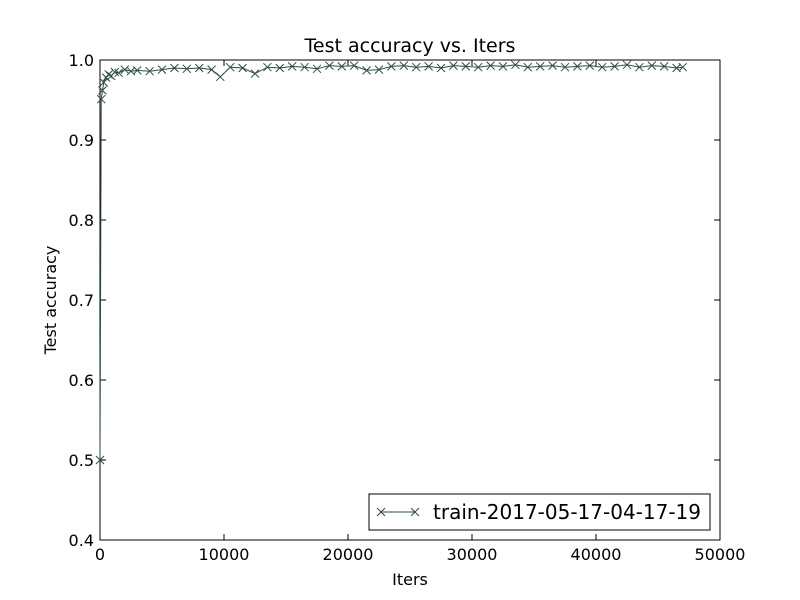 This screenshot has height=600, width=800. What do you see at coordinates (81, 60) in the screenshot?
I see `y-tick-label: 1.0` at bounding box center [81, 60].